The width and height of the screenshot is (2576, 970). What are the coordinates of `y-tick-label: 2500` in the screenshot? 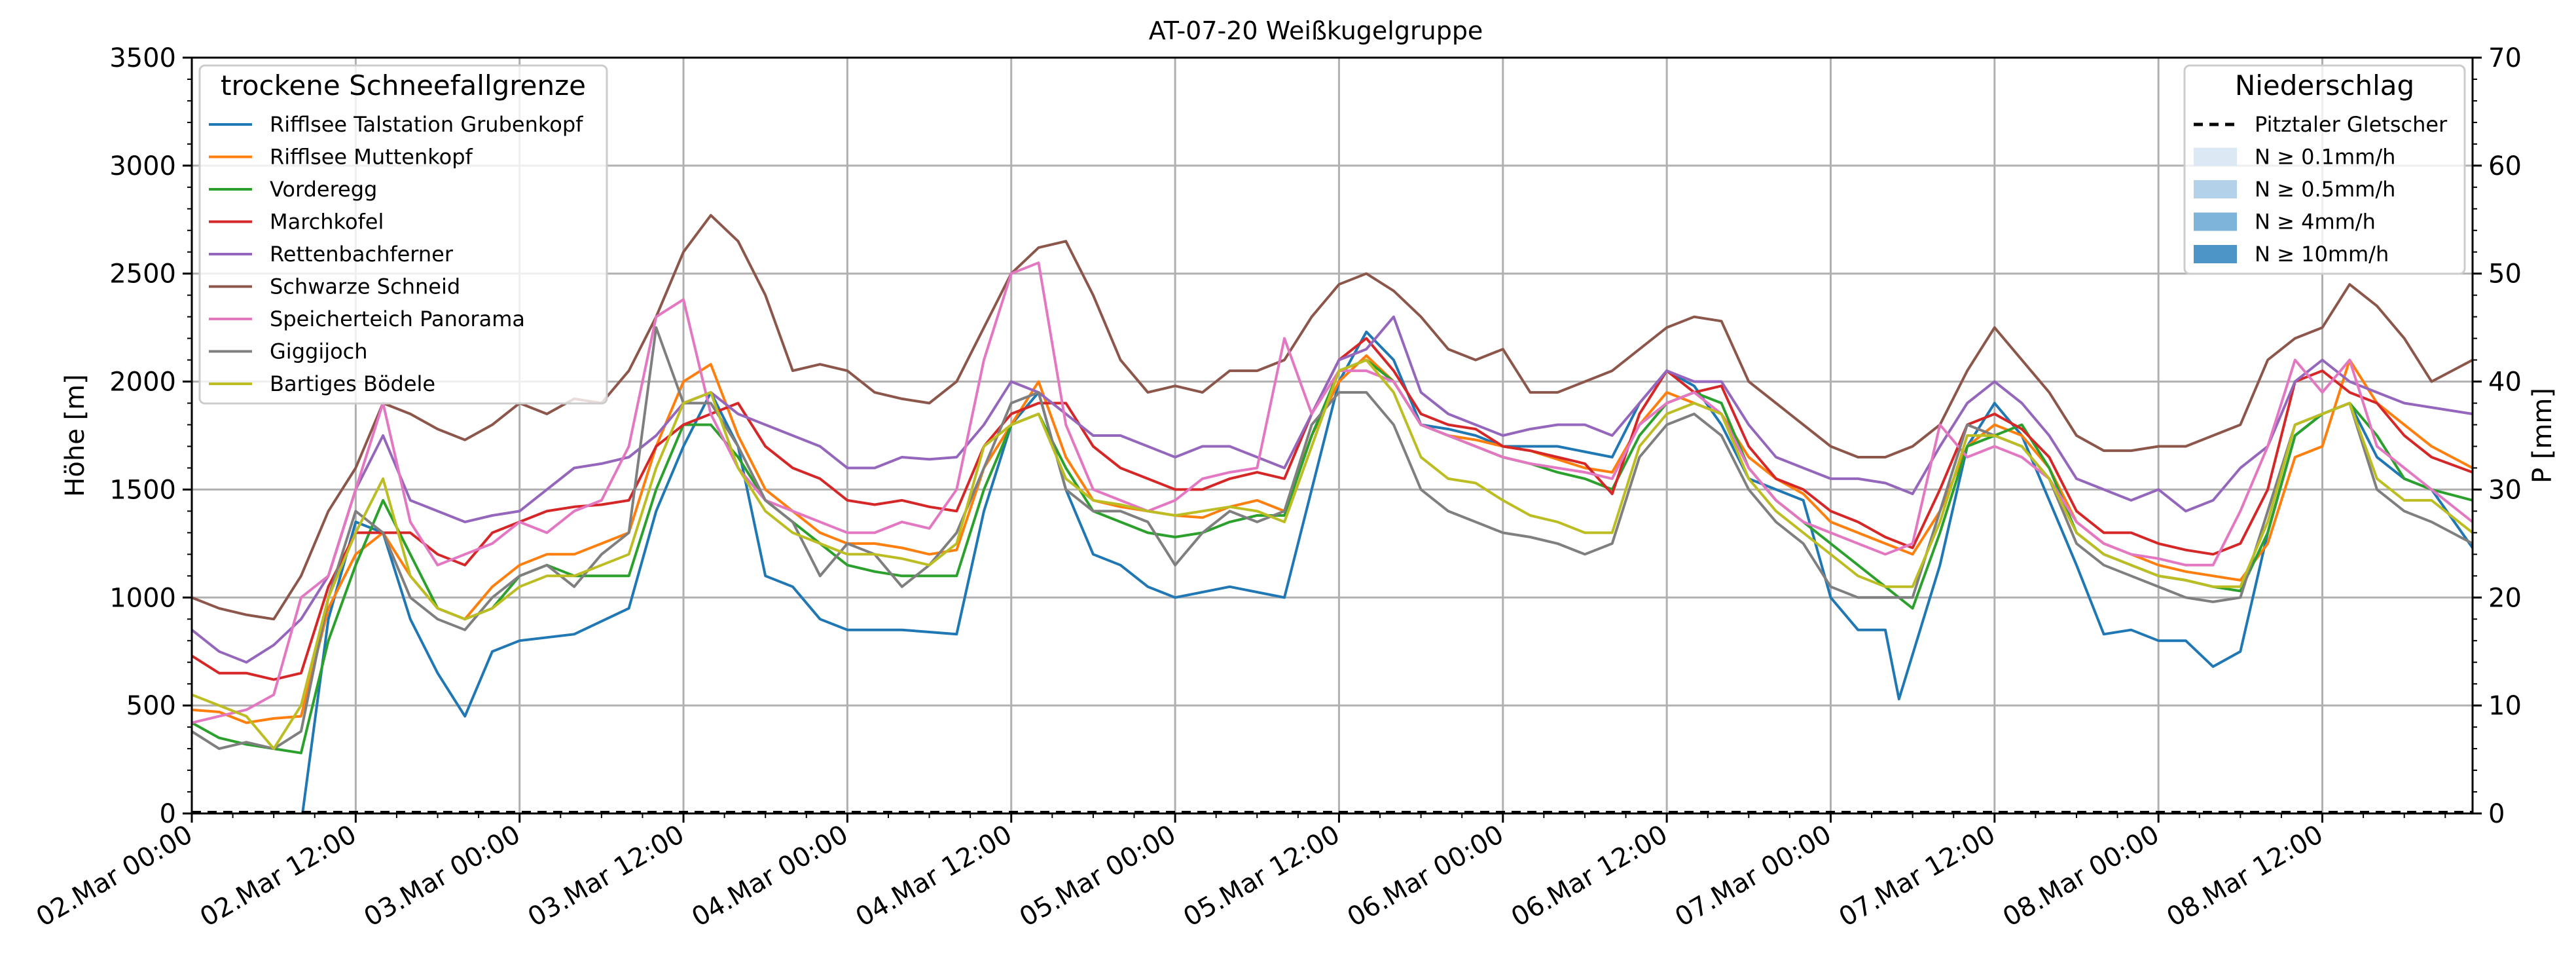 It's located at (142, 274).